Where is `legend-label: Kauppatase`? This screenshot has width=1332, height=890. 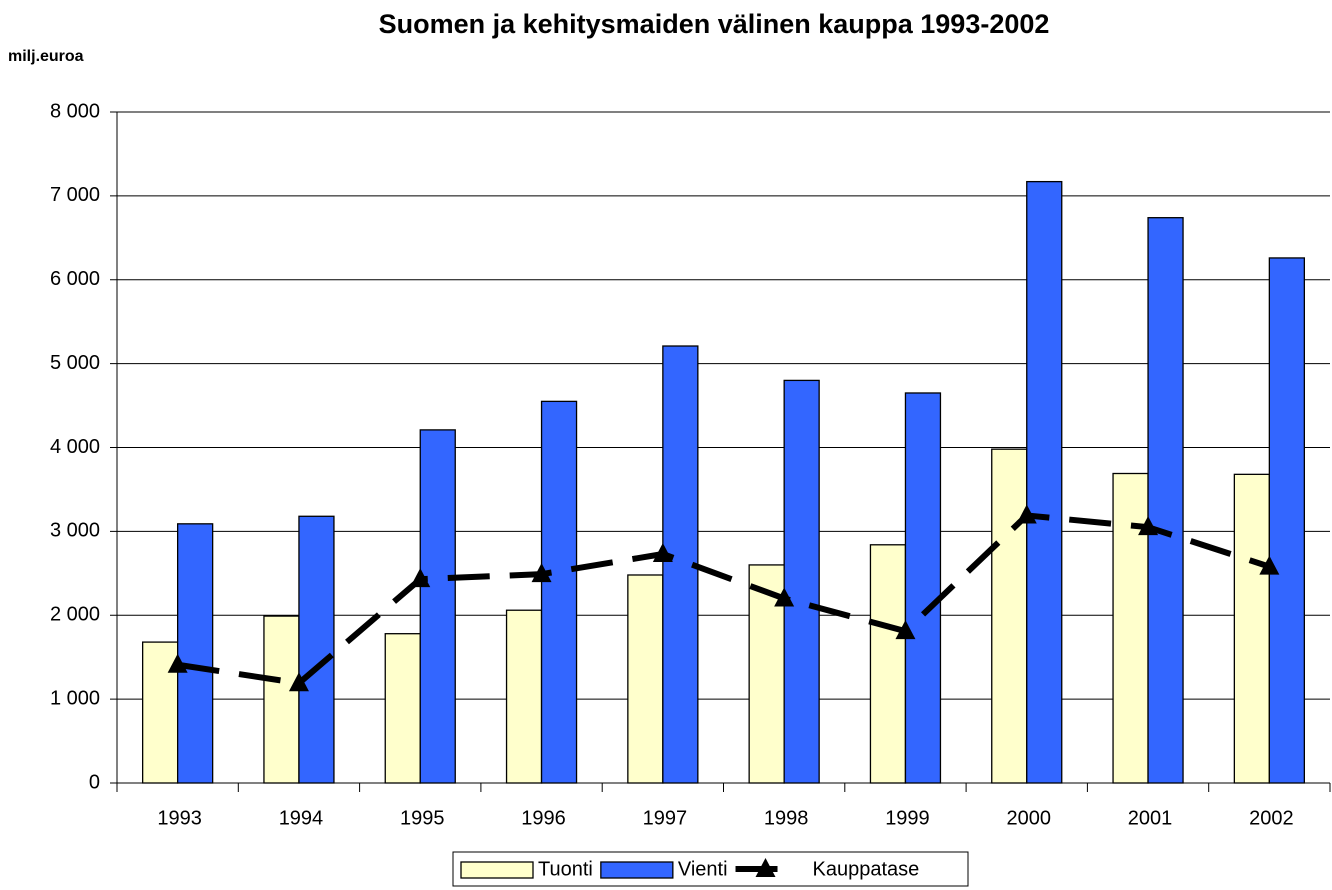 legend-label: Kauppatase is located at coordinates (866, 869).